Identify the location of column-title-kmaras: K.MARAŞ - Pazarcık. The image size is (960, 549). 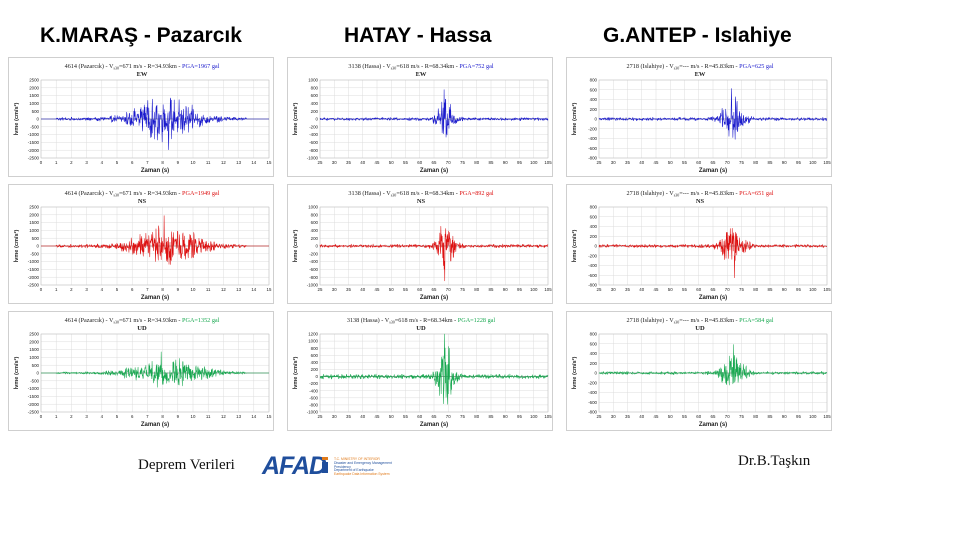
(141, 35).